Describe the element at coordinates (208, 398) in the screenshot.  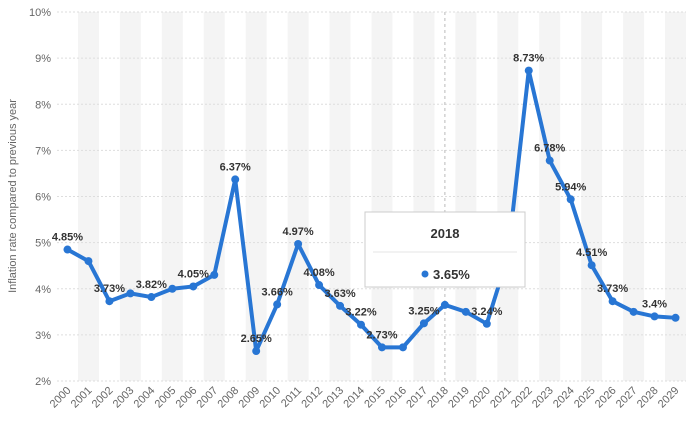
I see `x-tick-label: 2007` at that location.